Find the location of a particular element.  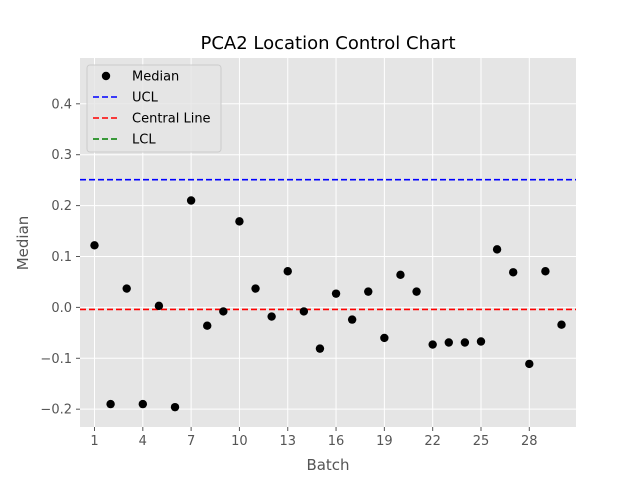

legend-label-lcl: LCL is located at coordinates (144, 140).